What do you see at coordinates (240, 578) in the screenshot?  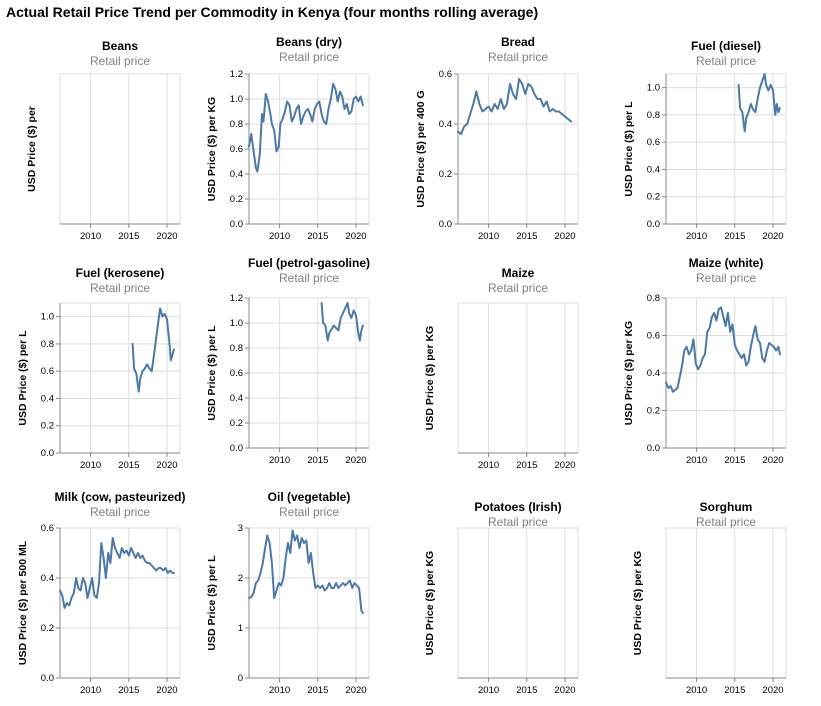 I see `y-tick-label: 2` at bounding box center [240, 578].